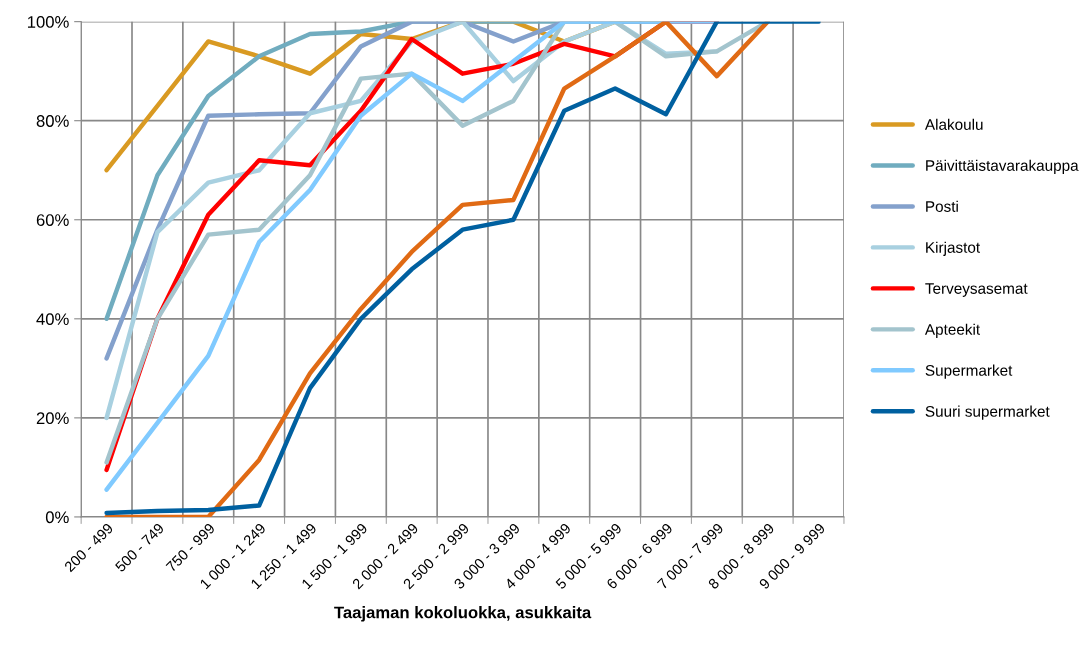  I want to click on x-tick-label: 500 - 749, so click(139, 547).